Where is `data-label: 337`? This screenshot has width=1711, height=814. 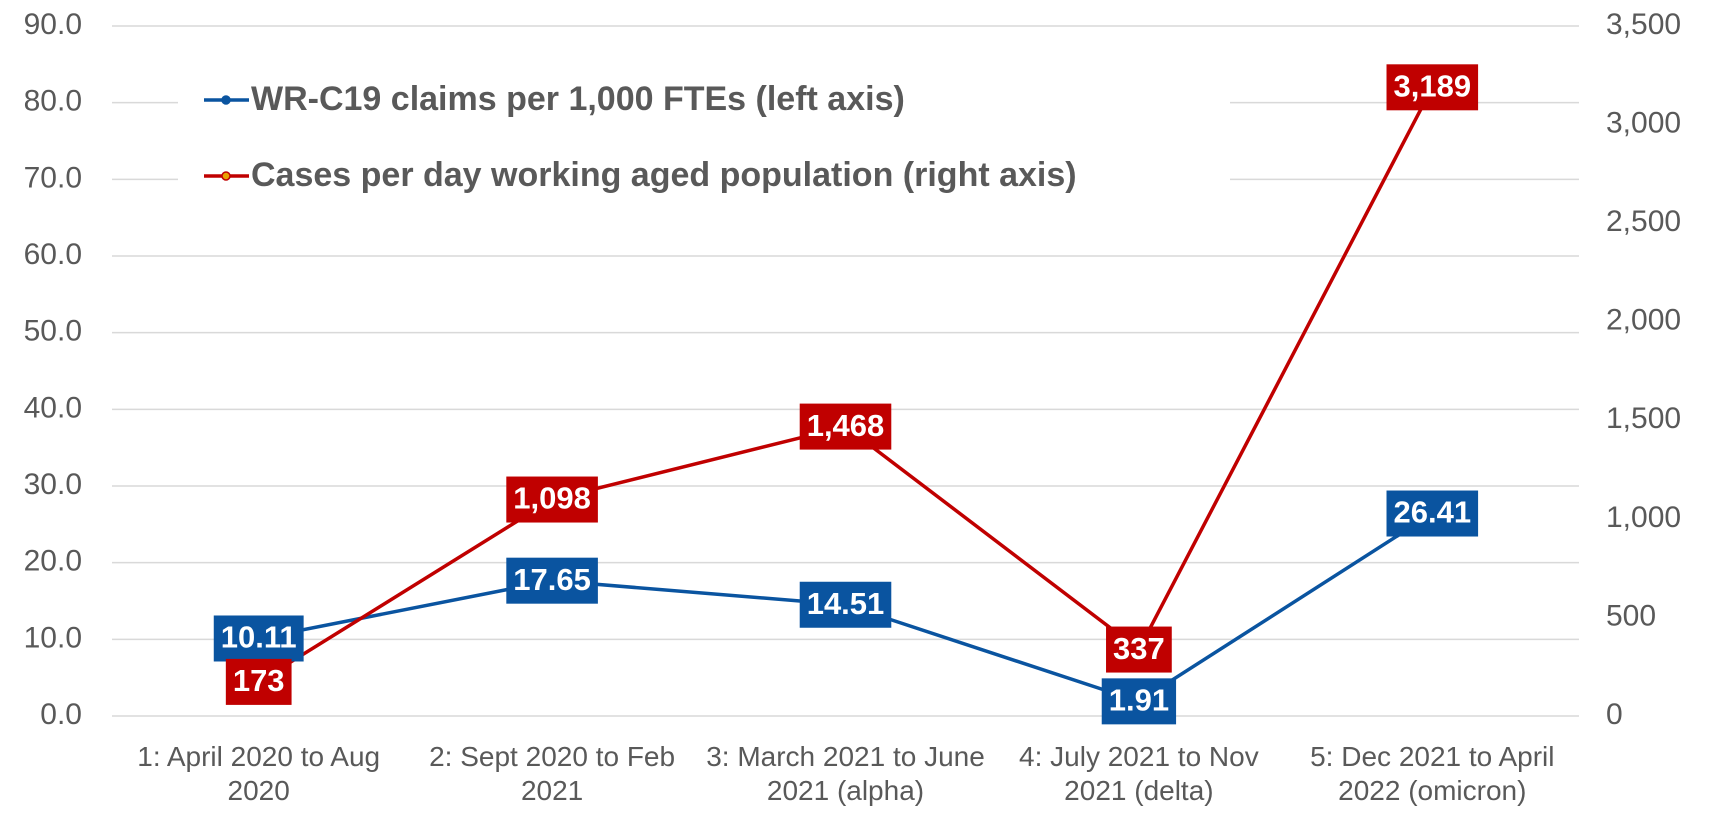 data-label: 337 is located at coordinates (1139, 648).